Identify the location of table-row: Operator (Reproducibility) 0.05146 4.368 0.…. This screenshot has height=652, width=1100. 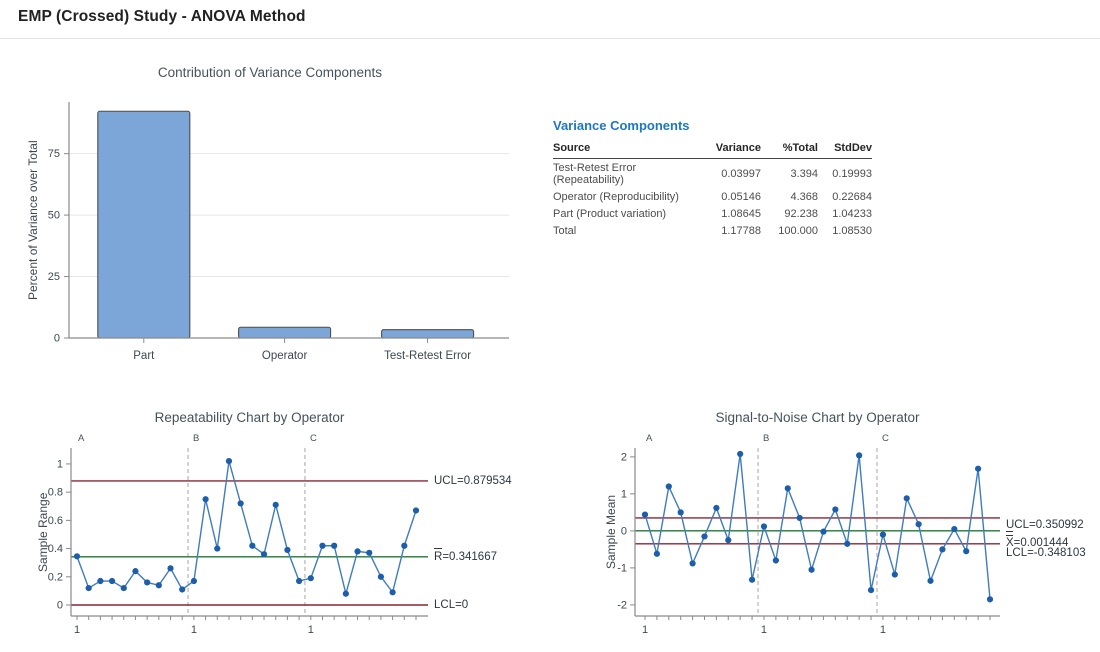
(712, 196).